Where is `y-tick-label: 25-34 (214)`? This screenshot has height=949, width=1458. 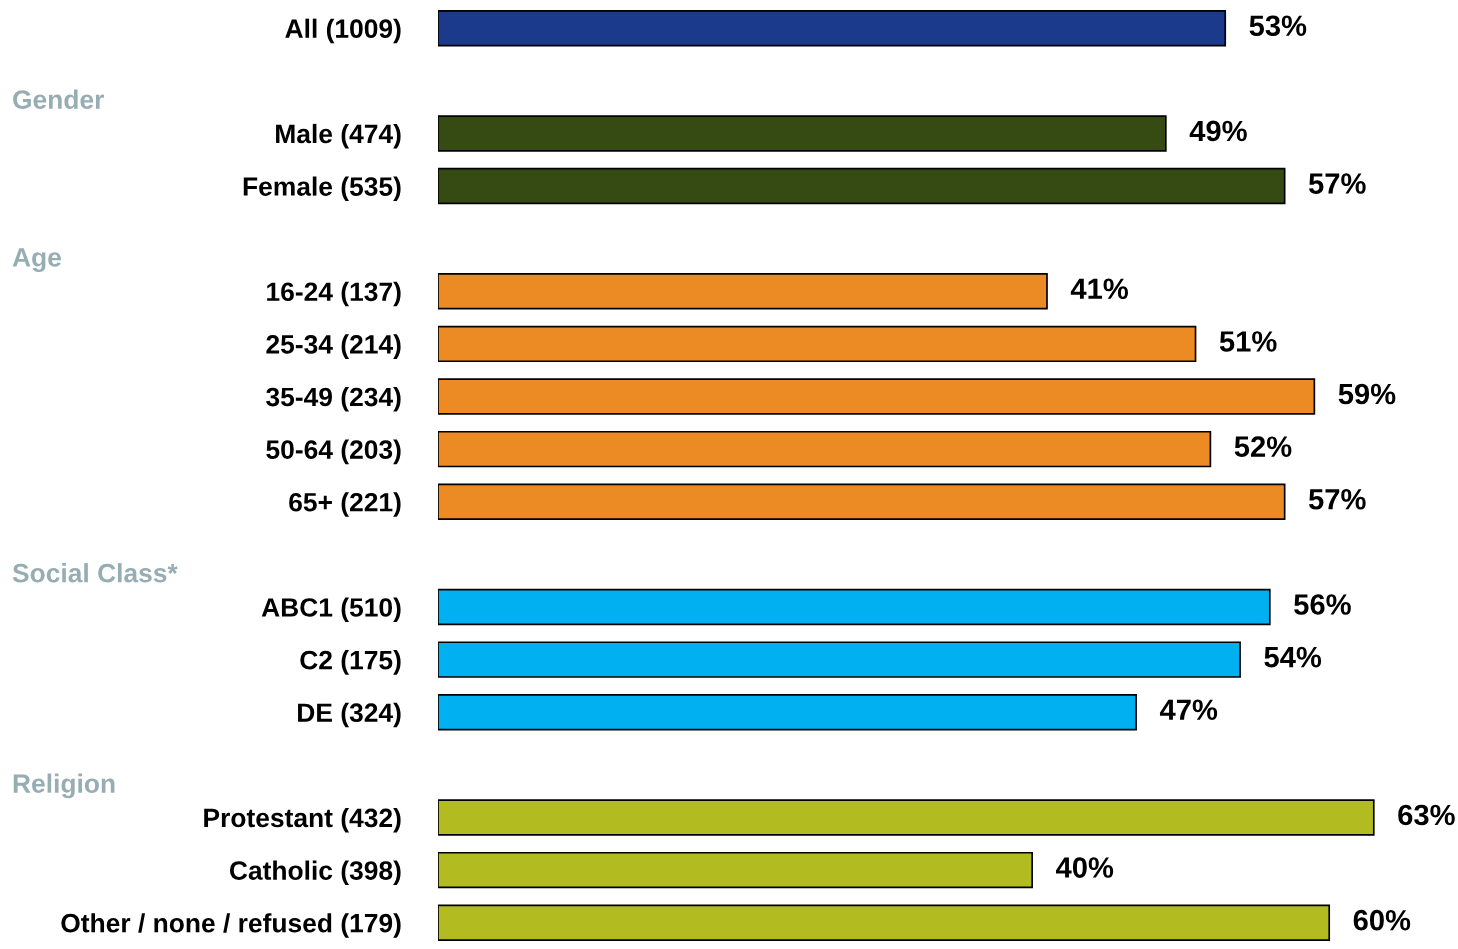 y-tick-label: 25-34 (214) is located at coordinates (333, 346).